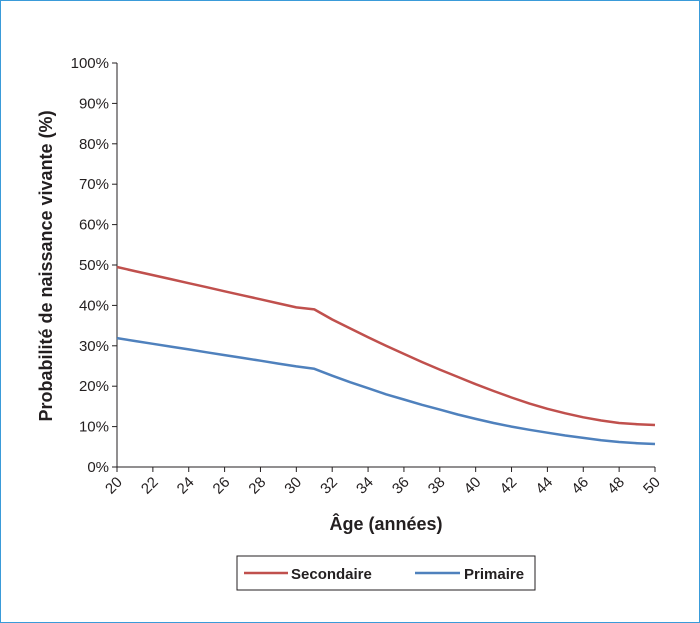 Image resolution: width=700 pixels, height=623 pixels. Describe the element at coordinates (494, 574) in the screenshot. I see `legend-label-primaire: Primaire` at that location.